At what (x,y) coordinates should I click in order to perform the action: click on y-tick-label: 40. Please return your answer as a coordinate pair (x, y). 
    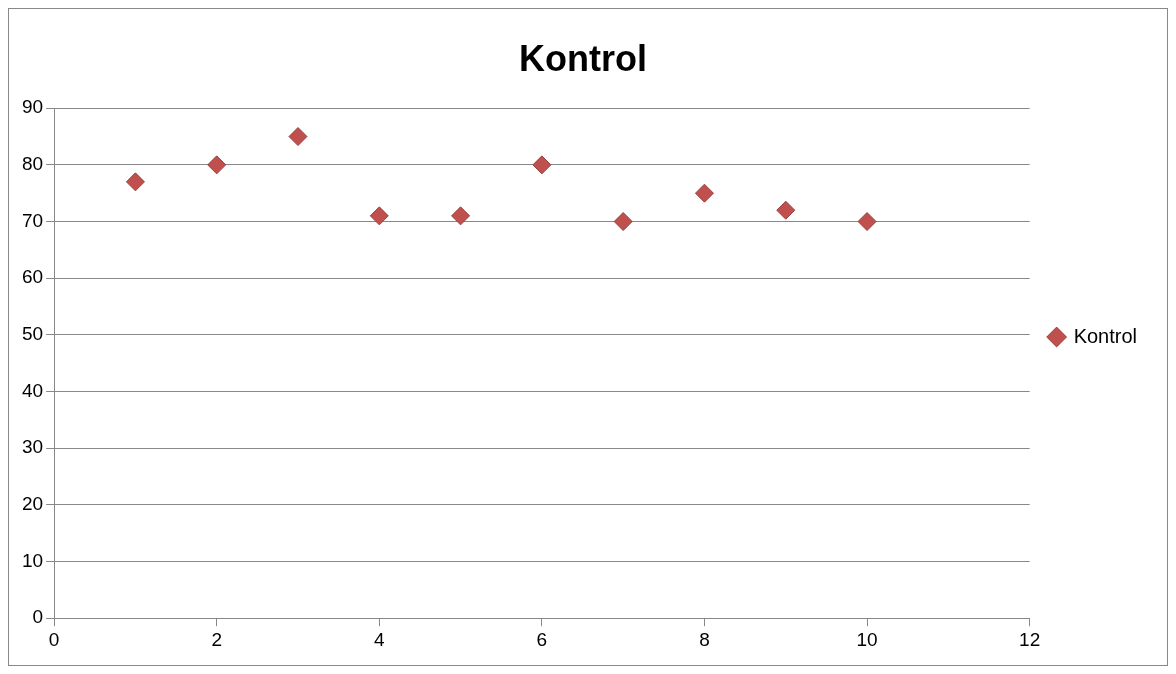
    Looking at the image, I should click on (32, 390).